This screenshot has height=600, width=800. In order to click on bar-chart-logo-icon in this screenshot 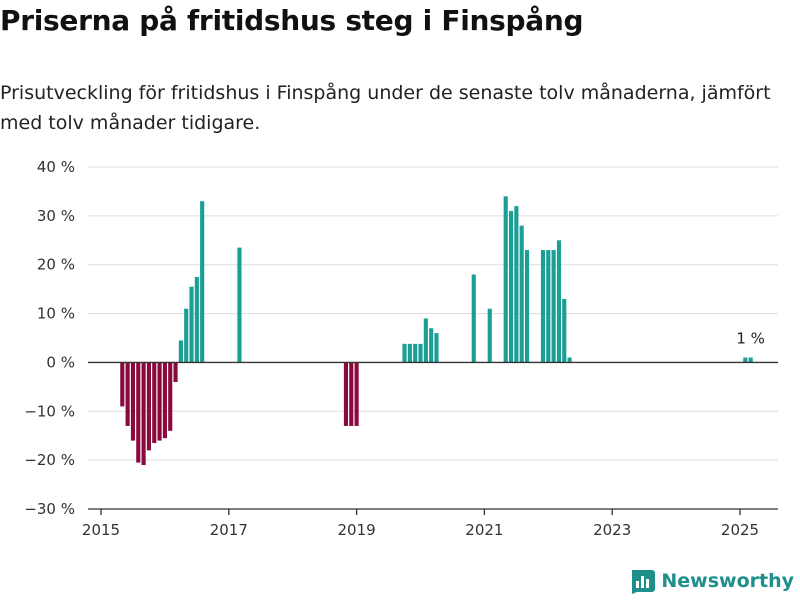, I will do `click(644, 582)`.